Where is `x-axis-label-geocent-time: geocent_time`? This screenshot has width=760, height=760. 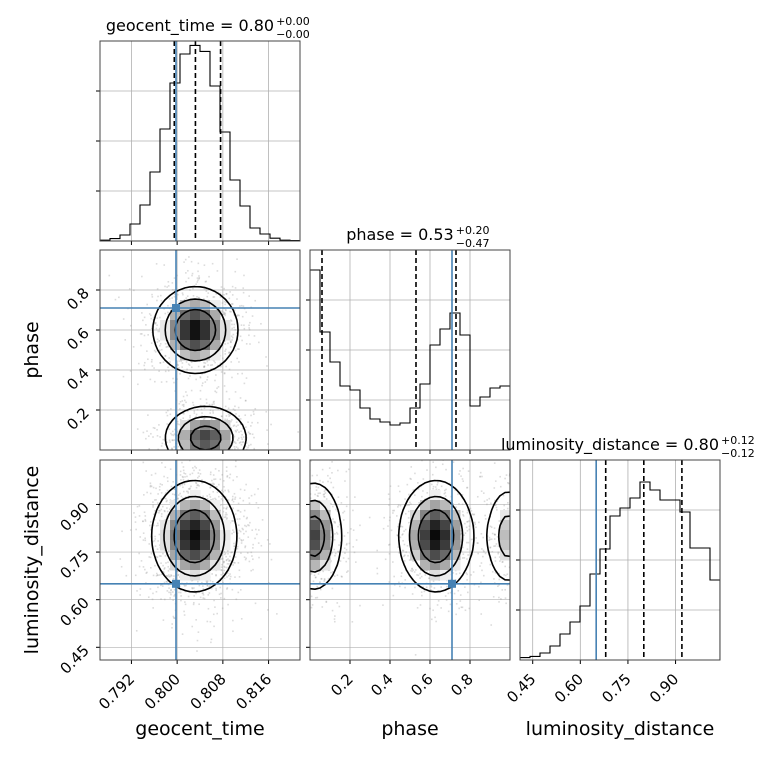 x-axis-label-geocent-time: geocent_time is located at coordinates (199, 729).